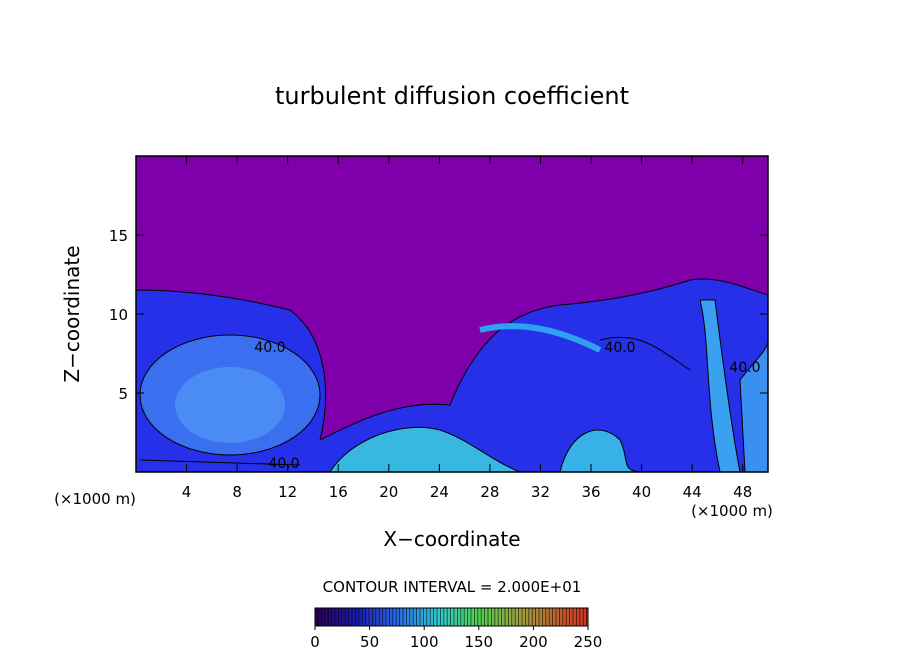 The image size is (904, 658). What do you see at coordinates (451, 539) in the screenshot?
I see `x-axis-label: X−coordinate` at bounding box center [451, 539].